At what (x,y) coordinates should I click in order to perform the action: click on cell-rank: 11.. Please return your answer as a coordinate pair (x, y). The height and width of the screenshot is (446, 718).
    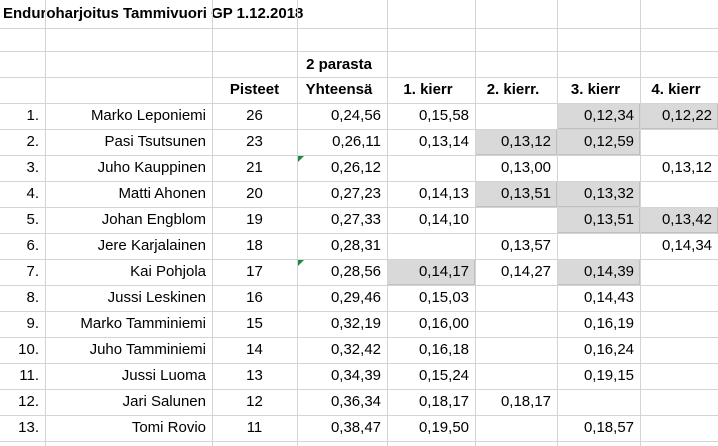
    Looking at the image, I should click on (29, 375).